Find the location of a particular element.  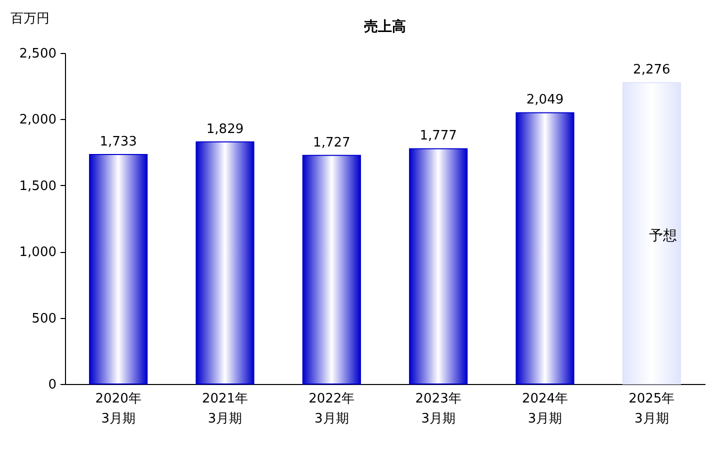

x-tick-label: 2025年 3月期 is located at coordinates (651, 409).